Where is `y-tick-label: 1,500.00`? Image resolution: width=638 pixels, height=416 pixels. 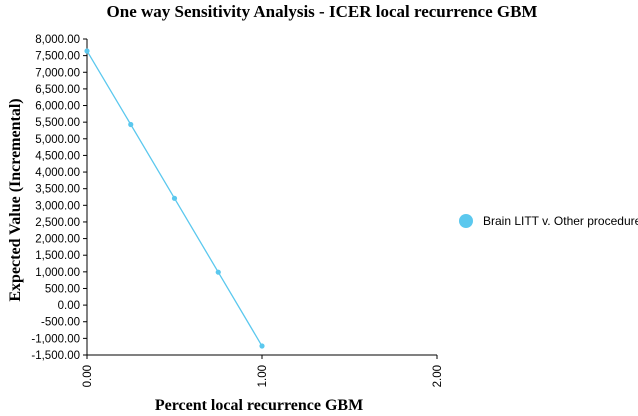 y-tick-label: 1,500.00 is located at coordinates (57, 256).